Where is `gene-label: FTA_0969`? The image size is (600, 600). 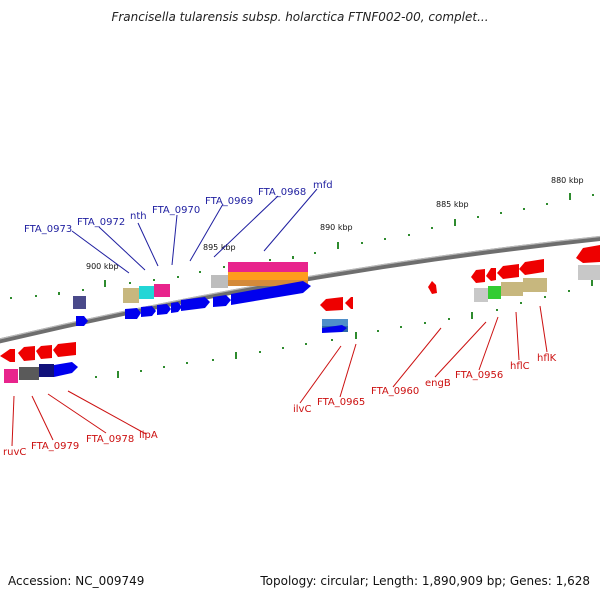 gene-label: FTA_0969 is located at coordinates (229, 201).